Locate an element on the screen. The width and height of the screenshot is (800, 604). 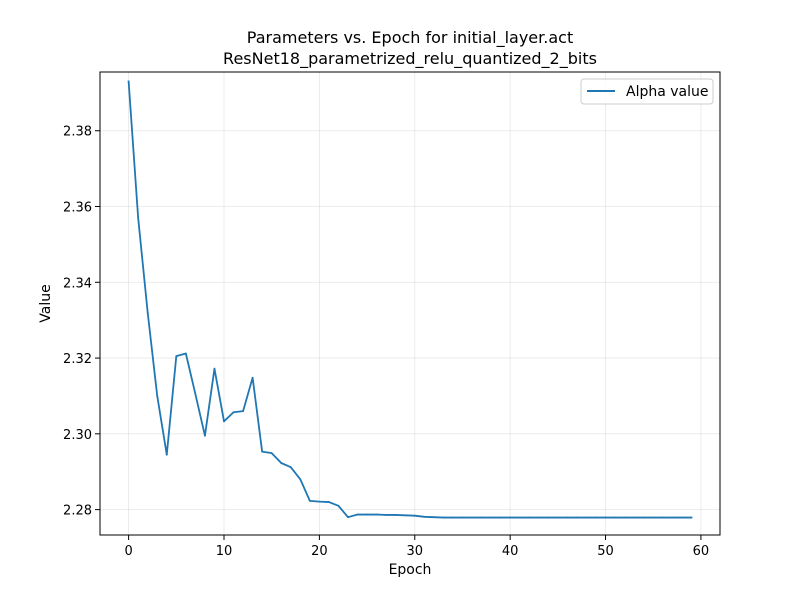
legend: Alpha value is located at coordinates (647, 91).